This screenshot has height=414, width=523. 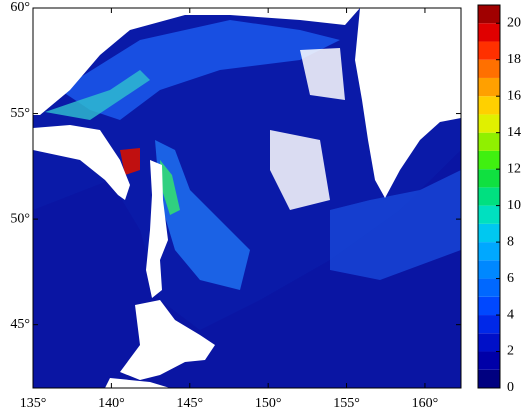 What do you see at coordinates (514, 95) in the screenshot?
I see `colorbar-tick-label: 16` at bounding box center [514, 95].